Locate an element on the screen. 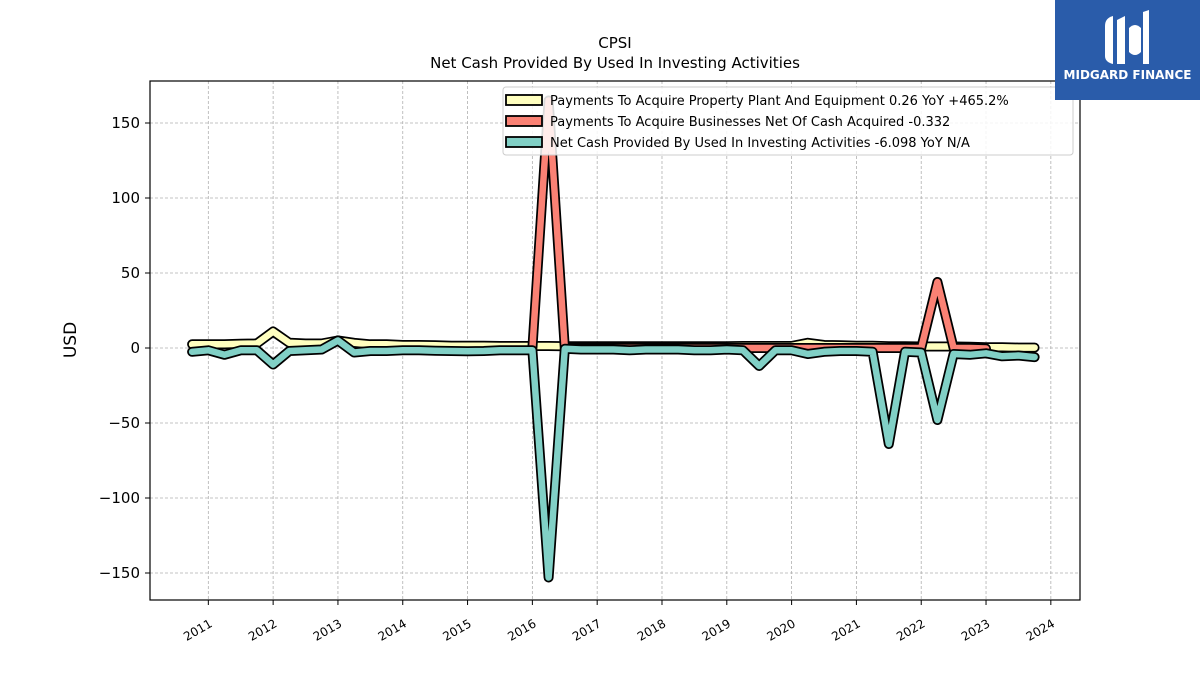 This screenshot has height=675, width=1200. x-tick-label: 2018 is located at coordinates (651, 629).